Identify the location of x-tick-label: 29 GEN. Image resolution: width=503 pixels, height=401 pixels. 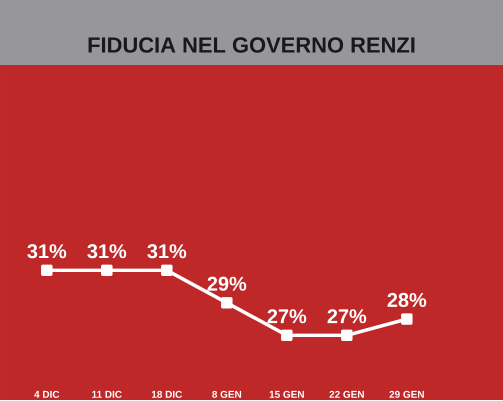
(406, 394).